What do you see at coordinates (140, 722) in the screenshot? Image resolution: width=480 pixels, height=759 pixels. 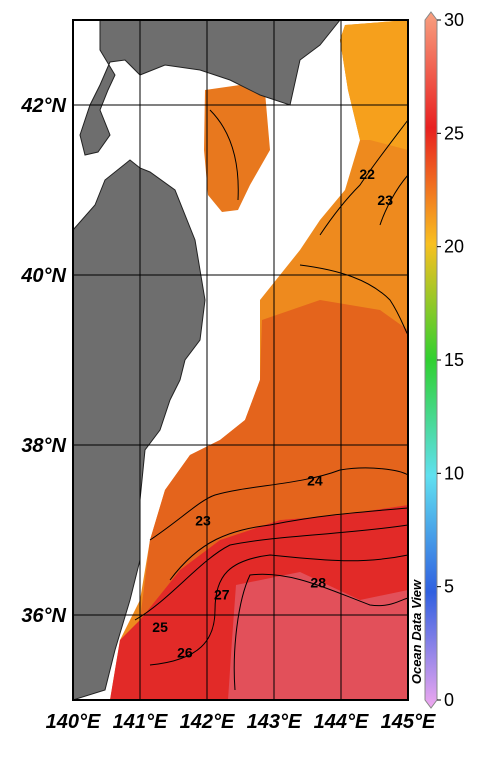 I see `x-tick-label: 141°E` at bounding box center [140, 722].